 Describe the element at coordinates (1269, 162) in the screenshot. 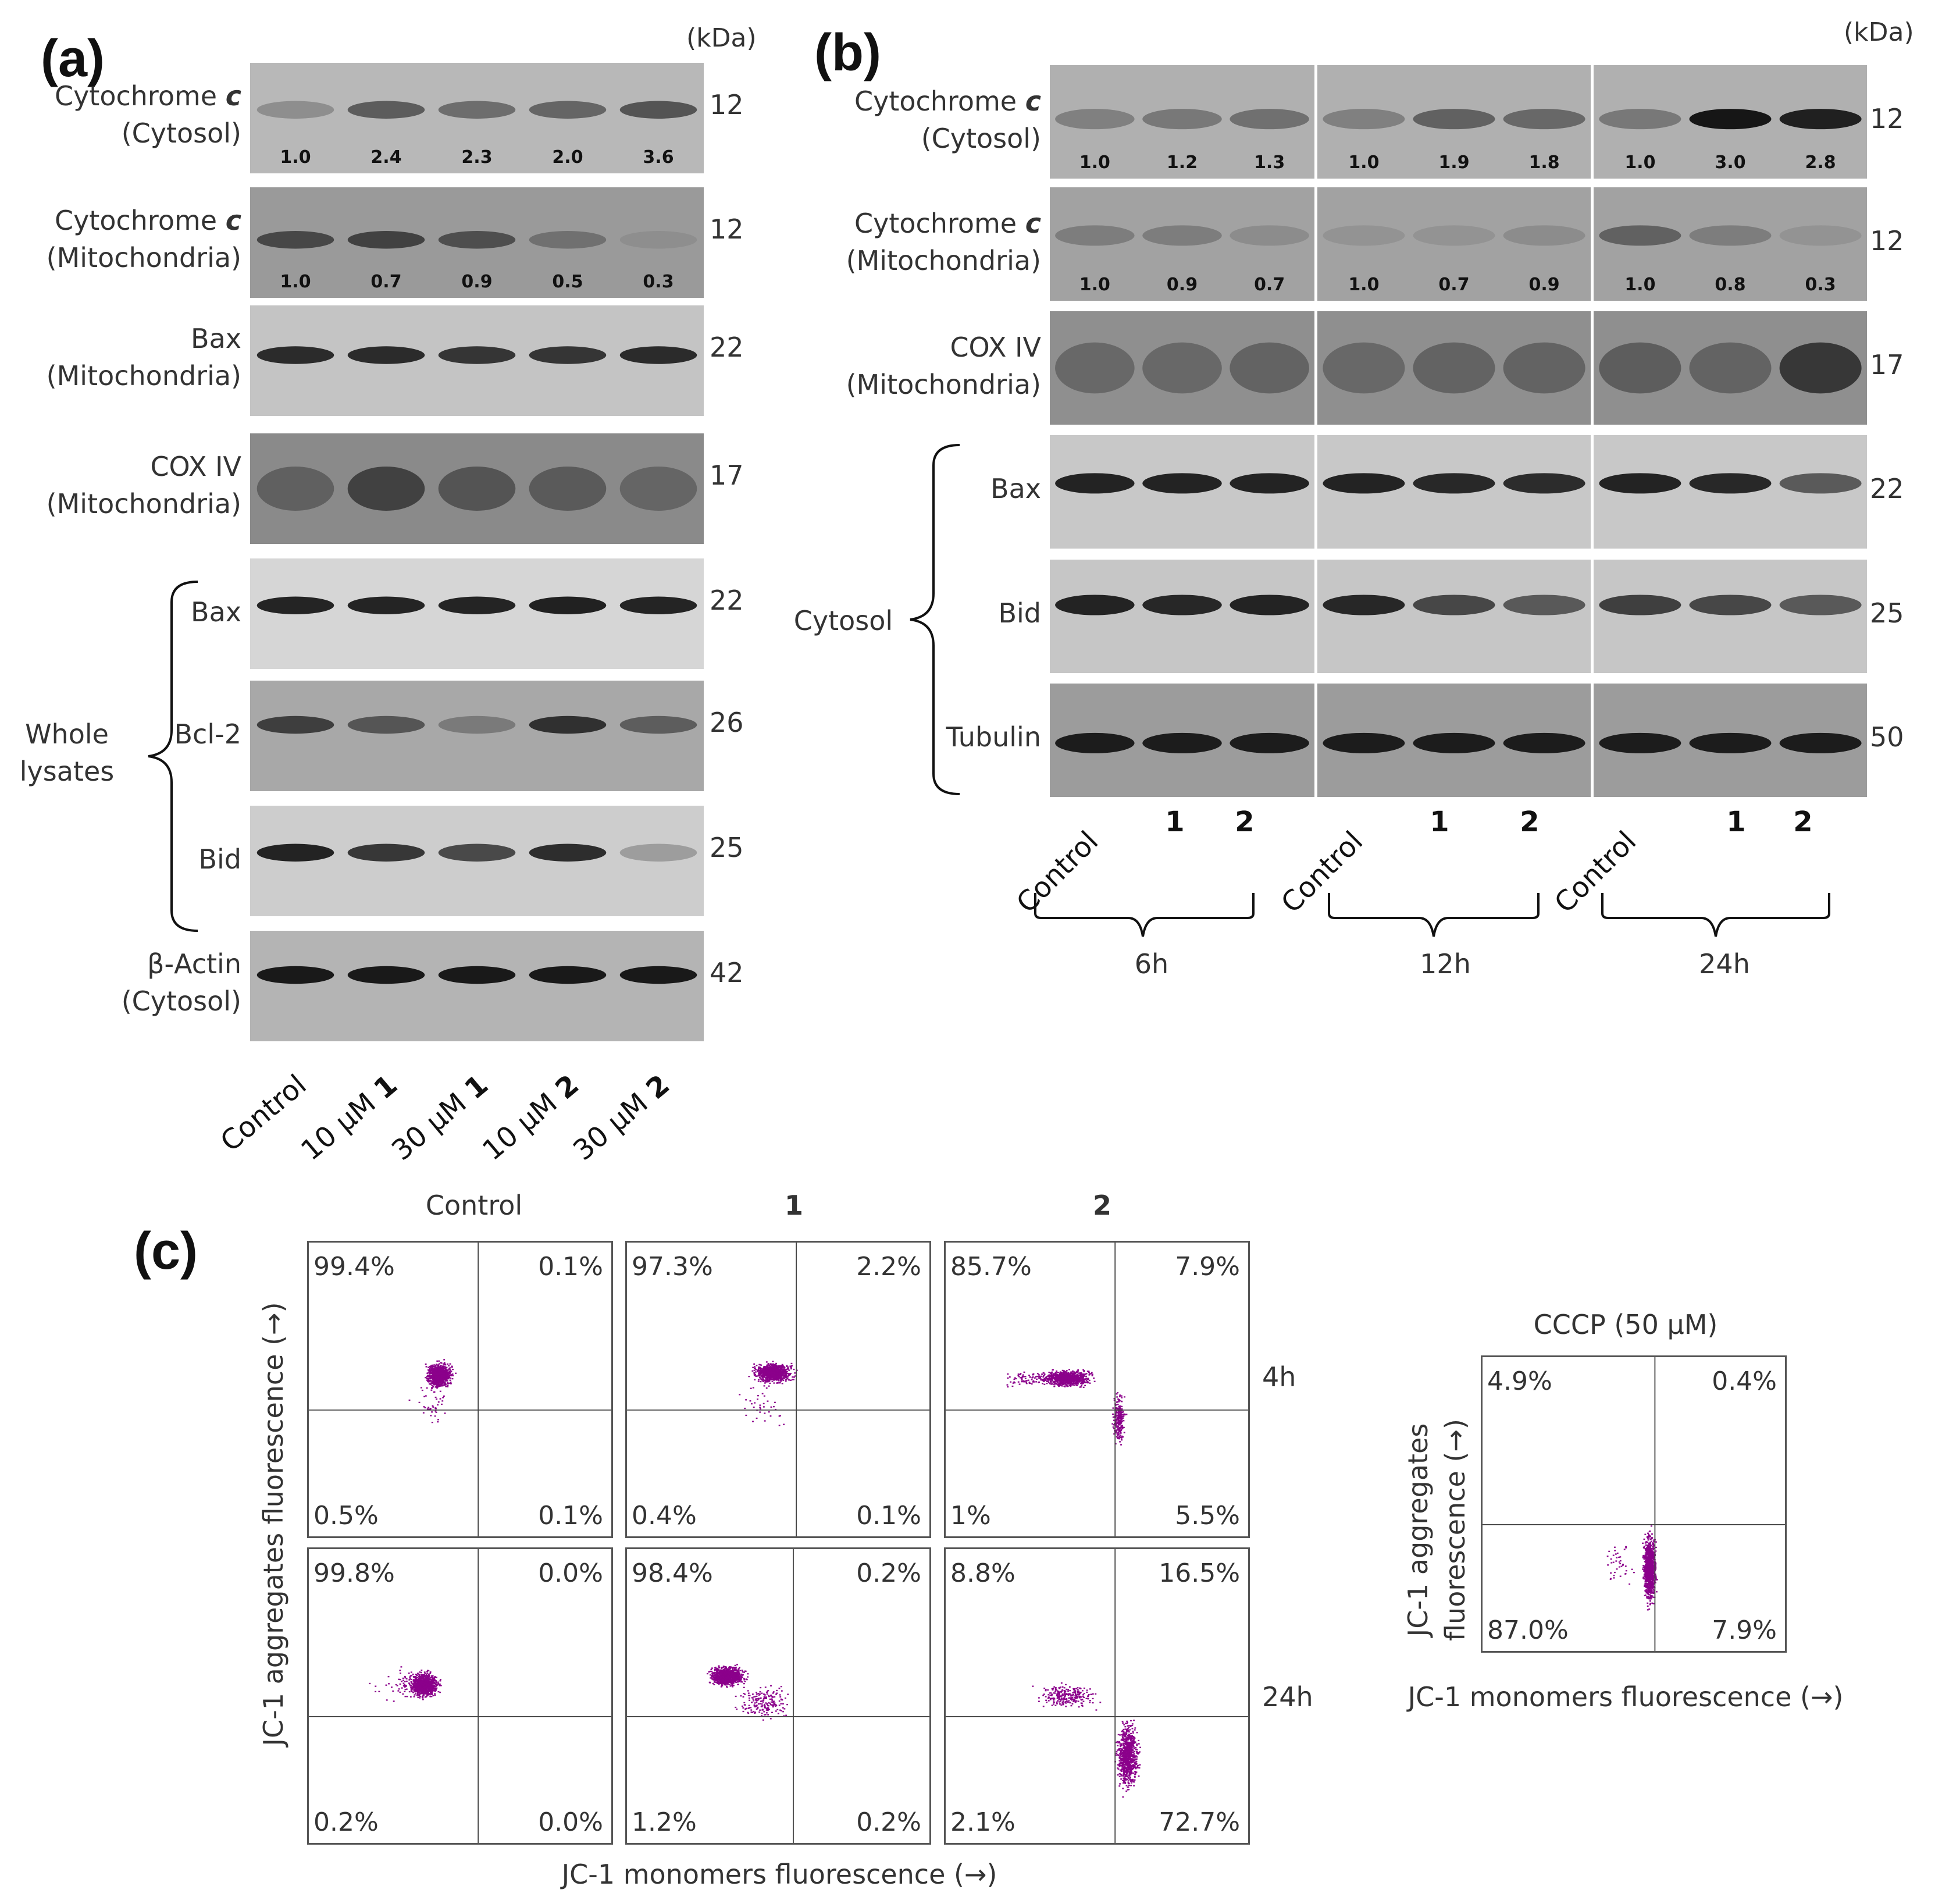

I see `panel-b-quant: 1.3` at that location.